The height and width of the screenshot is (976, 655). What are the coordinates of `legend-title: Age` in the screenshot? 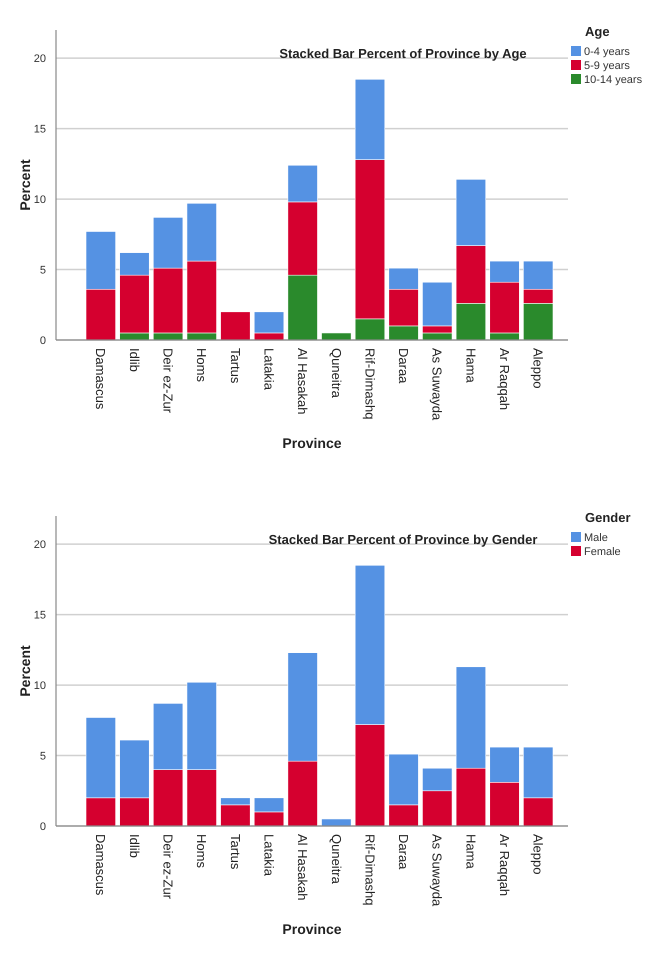 It's located at (597, 31).